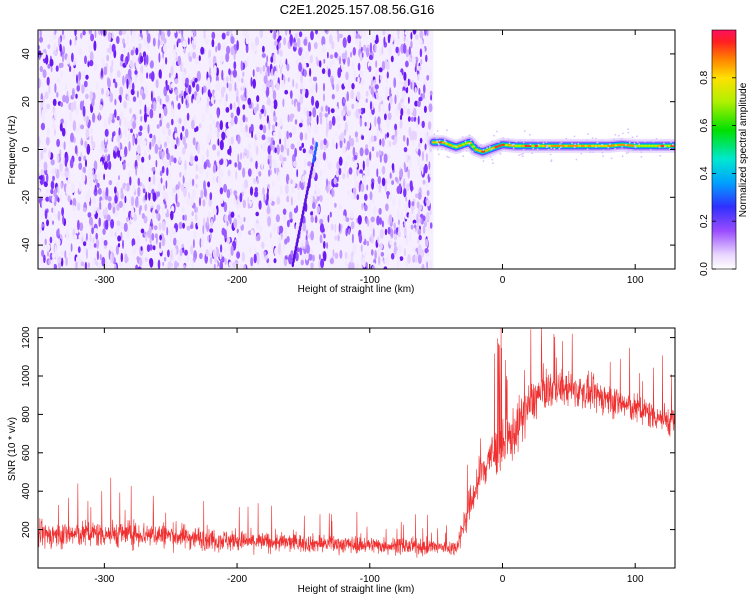  What do you see at coordinates (237, 280) in the screenshot?
I see `spectrogram-x-tick-label: -200` at bounding box center [237, 280].